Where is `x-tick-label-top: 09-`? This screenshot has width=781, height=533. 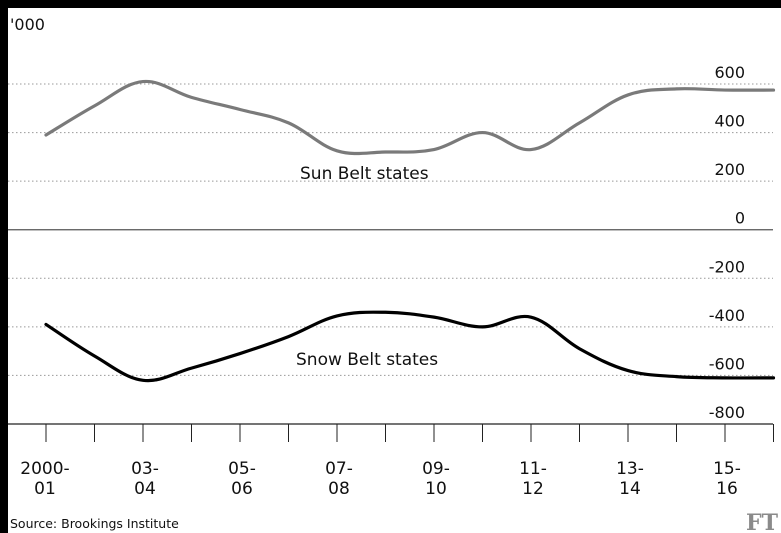 x-tick-label-top: 09- is located at coordinates (436, 469).